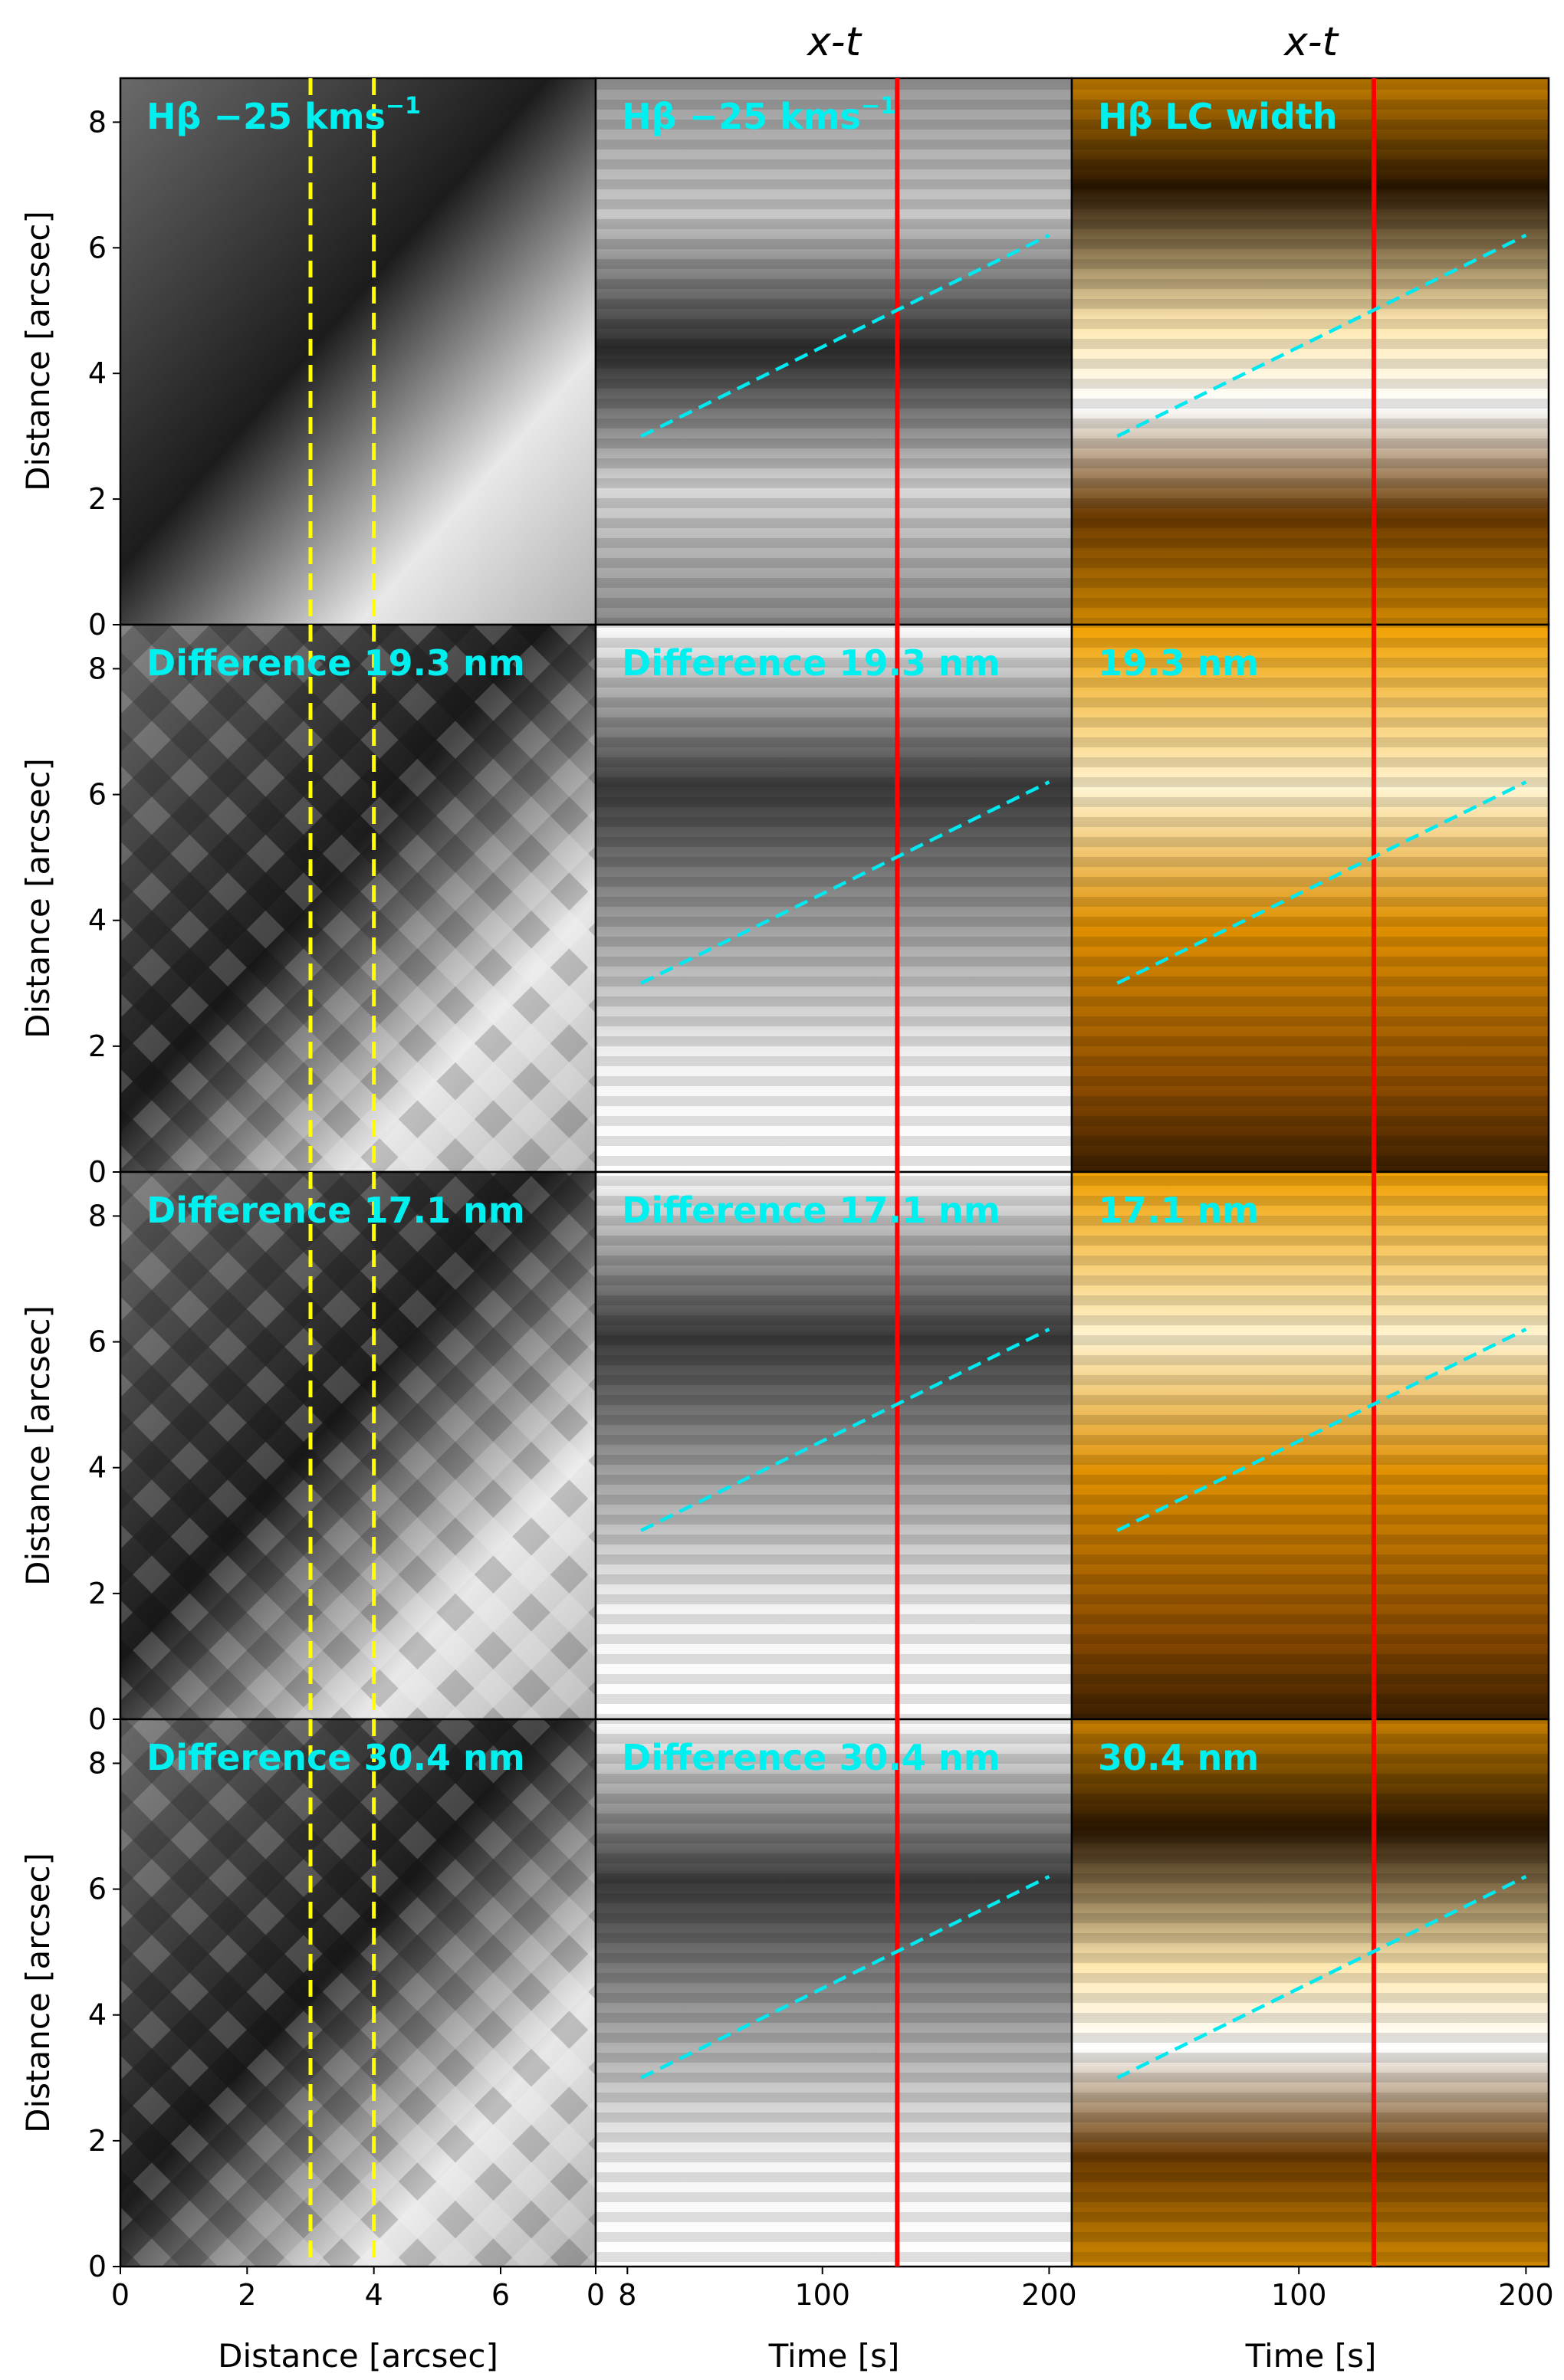 This screenshot has width=1564, height=2380. I want to click on panel-label-r3-c3: 17.1 nm, so click(1178, 1210).